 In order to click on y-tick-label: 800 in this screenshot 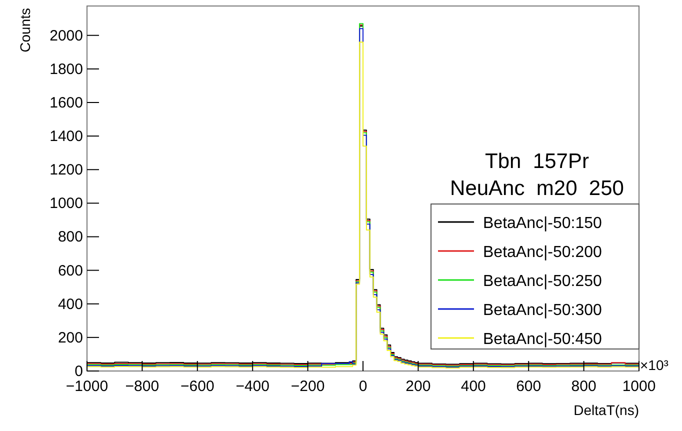, I will do `click(70, 237)`.